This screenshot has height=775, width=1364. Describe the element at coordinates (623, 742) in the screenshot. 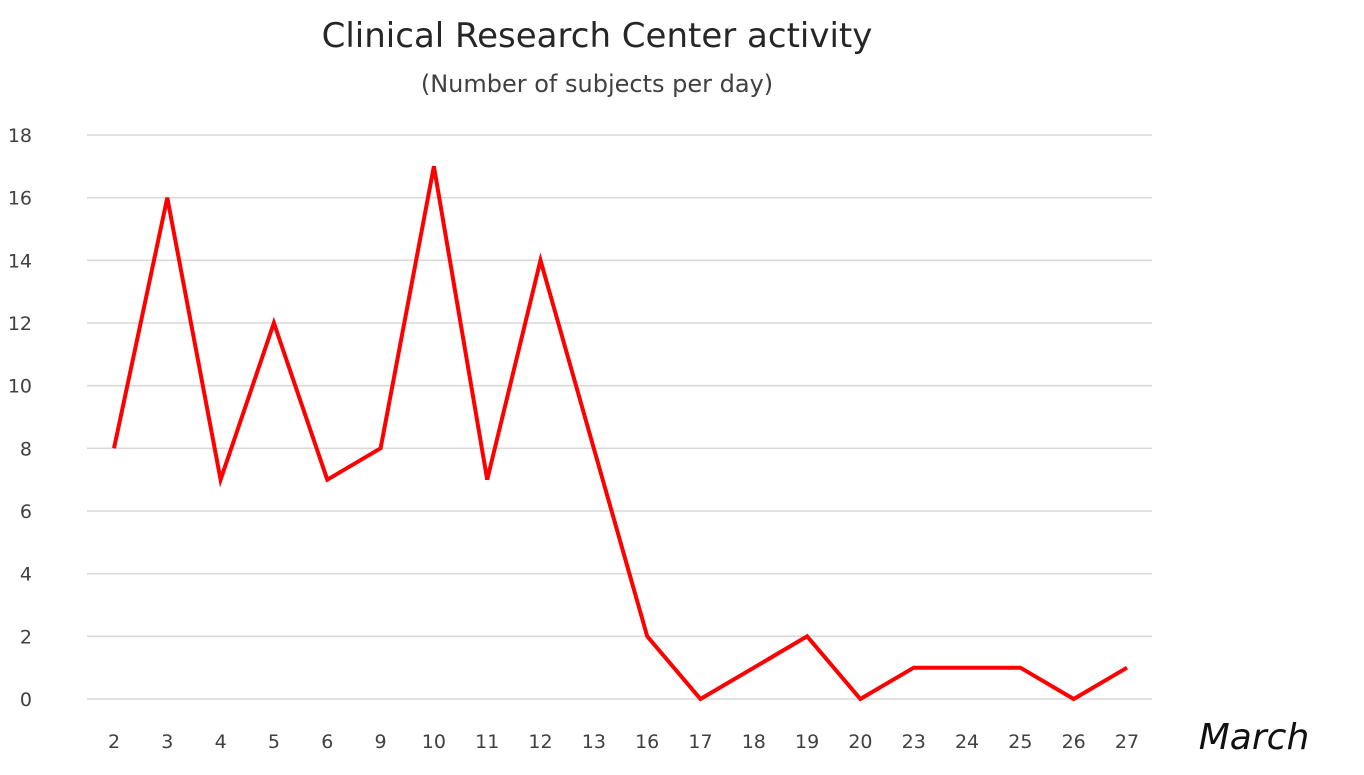

I see `x-axis-tick-labels: 2 3 4 5 6 9 10 11 12 13 16 17 18 19 20 23 24 25 26 27` at that location.